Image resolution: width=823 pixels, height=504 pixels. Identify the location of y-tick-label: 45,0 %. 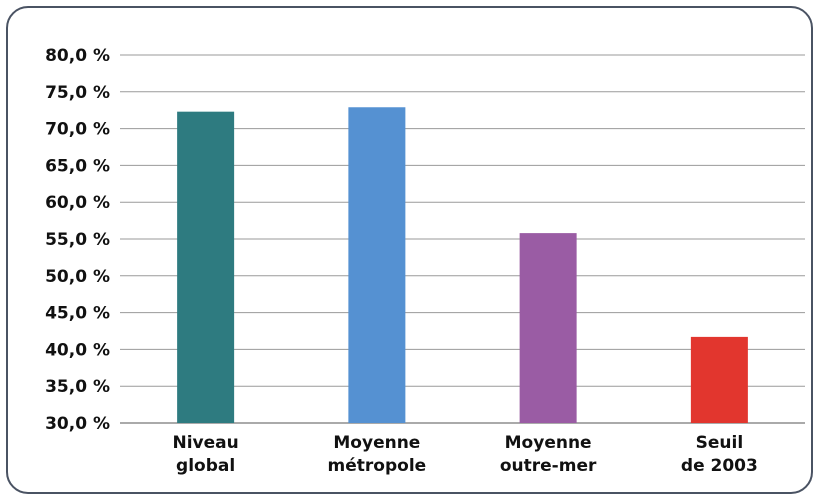
(77, 314).